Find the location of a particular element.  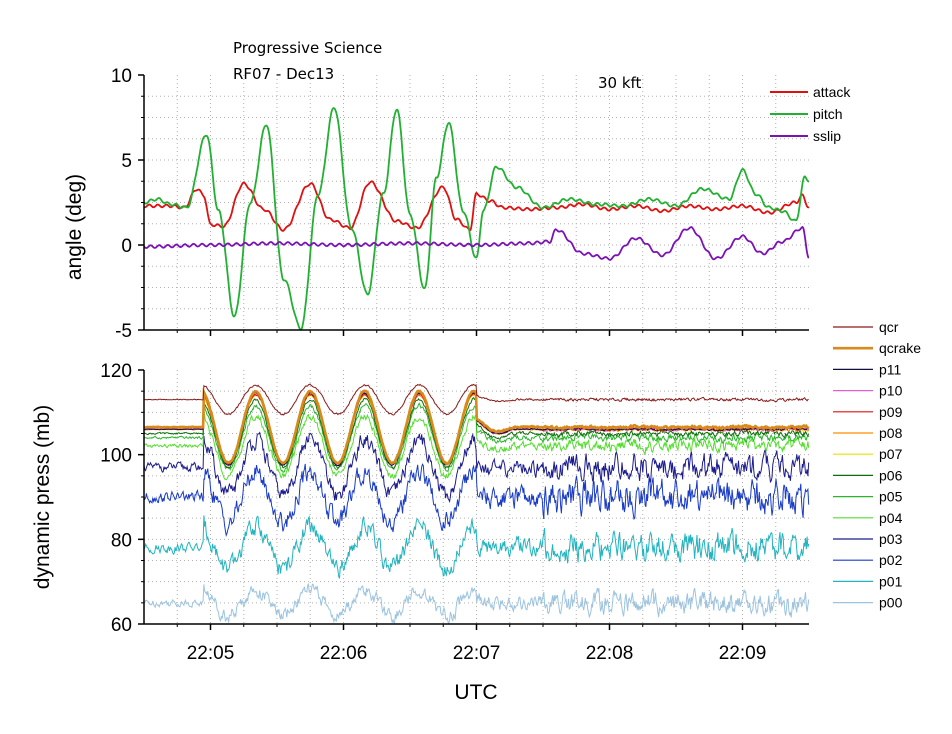

y-tick-label: 0 is located at coordinates (126, 246).